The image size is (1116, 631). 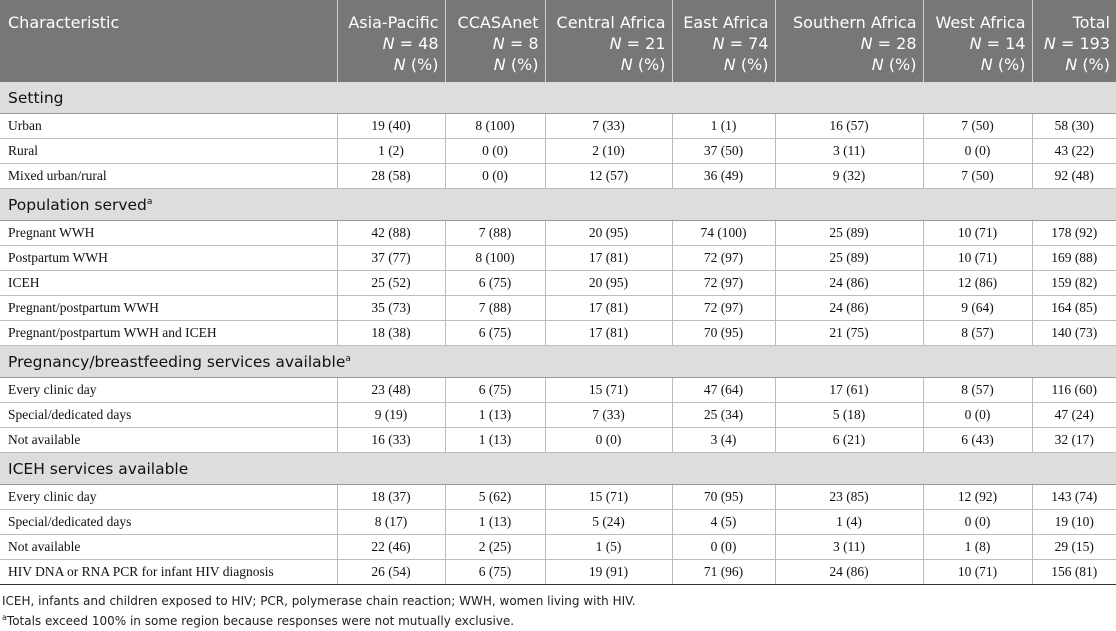 I want to click on table-cell: 2 (10), so click(x=609, y=151).